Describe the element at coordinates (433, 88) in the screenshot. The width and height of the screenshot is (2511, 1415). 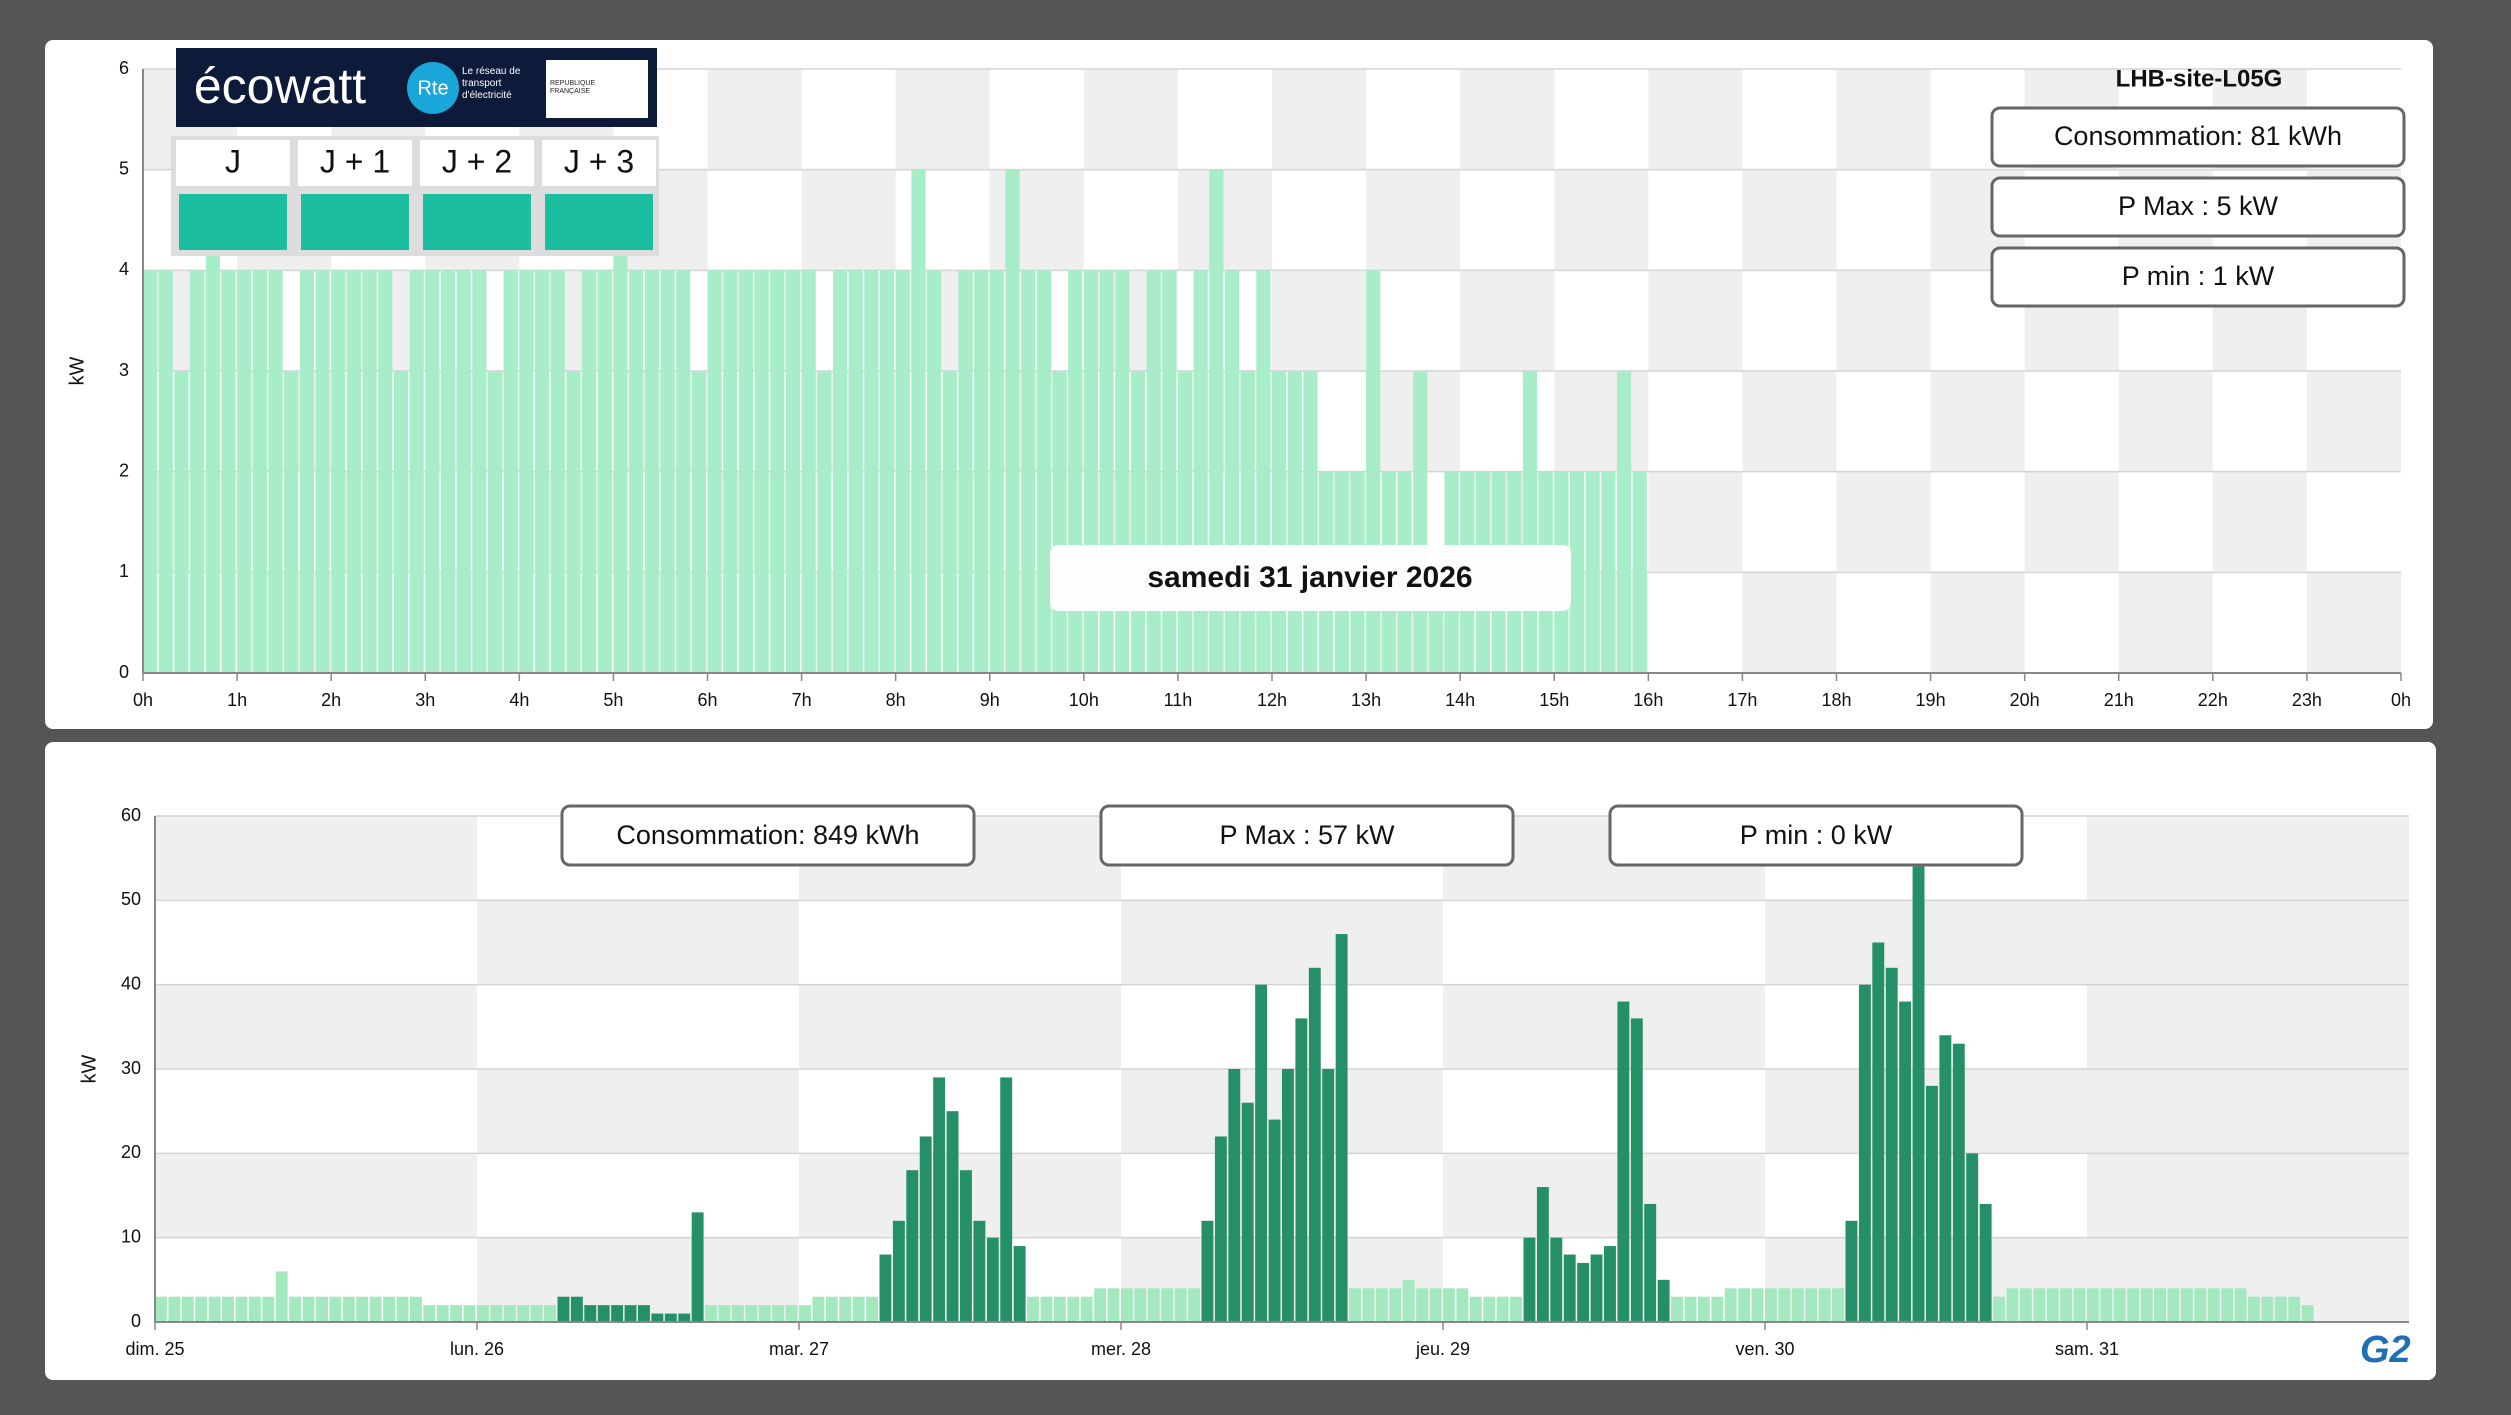
I see `rte-logo` at that location.